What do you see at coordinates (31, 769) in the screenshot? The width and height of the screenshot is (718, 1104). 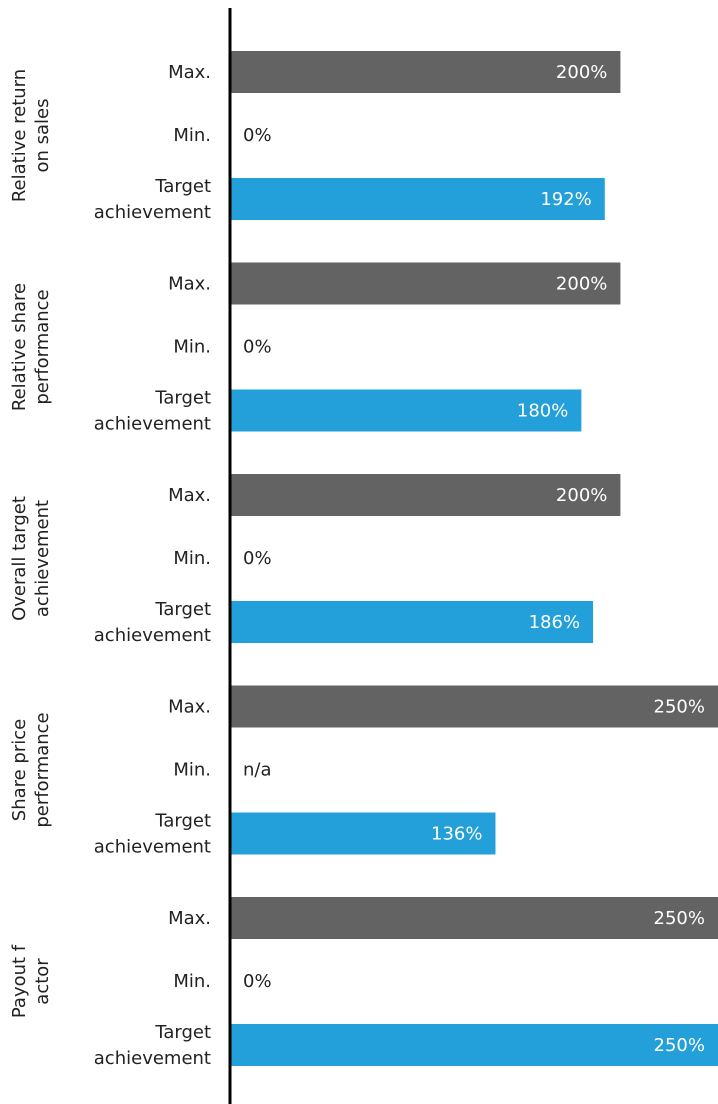 I see `group-label: Share price performance` at bounding box center [31, 769].